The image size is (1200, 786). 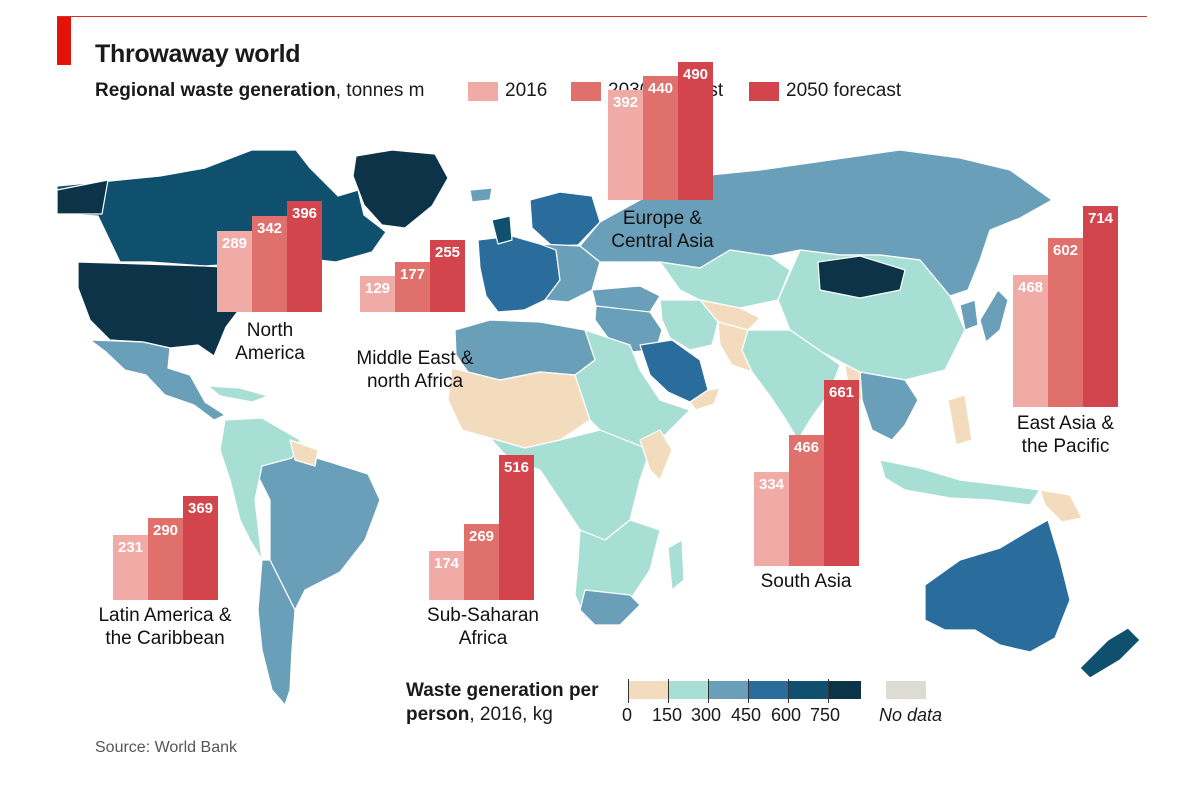 I want to click on bar-value-label: 255, so click(x=447, y=252).